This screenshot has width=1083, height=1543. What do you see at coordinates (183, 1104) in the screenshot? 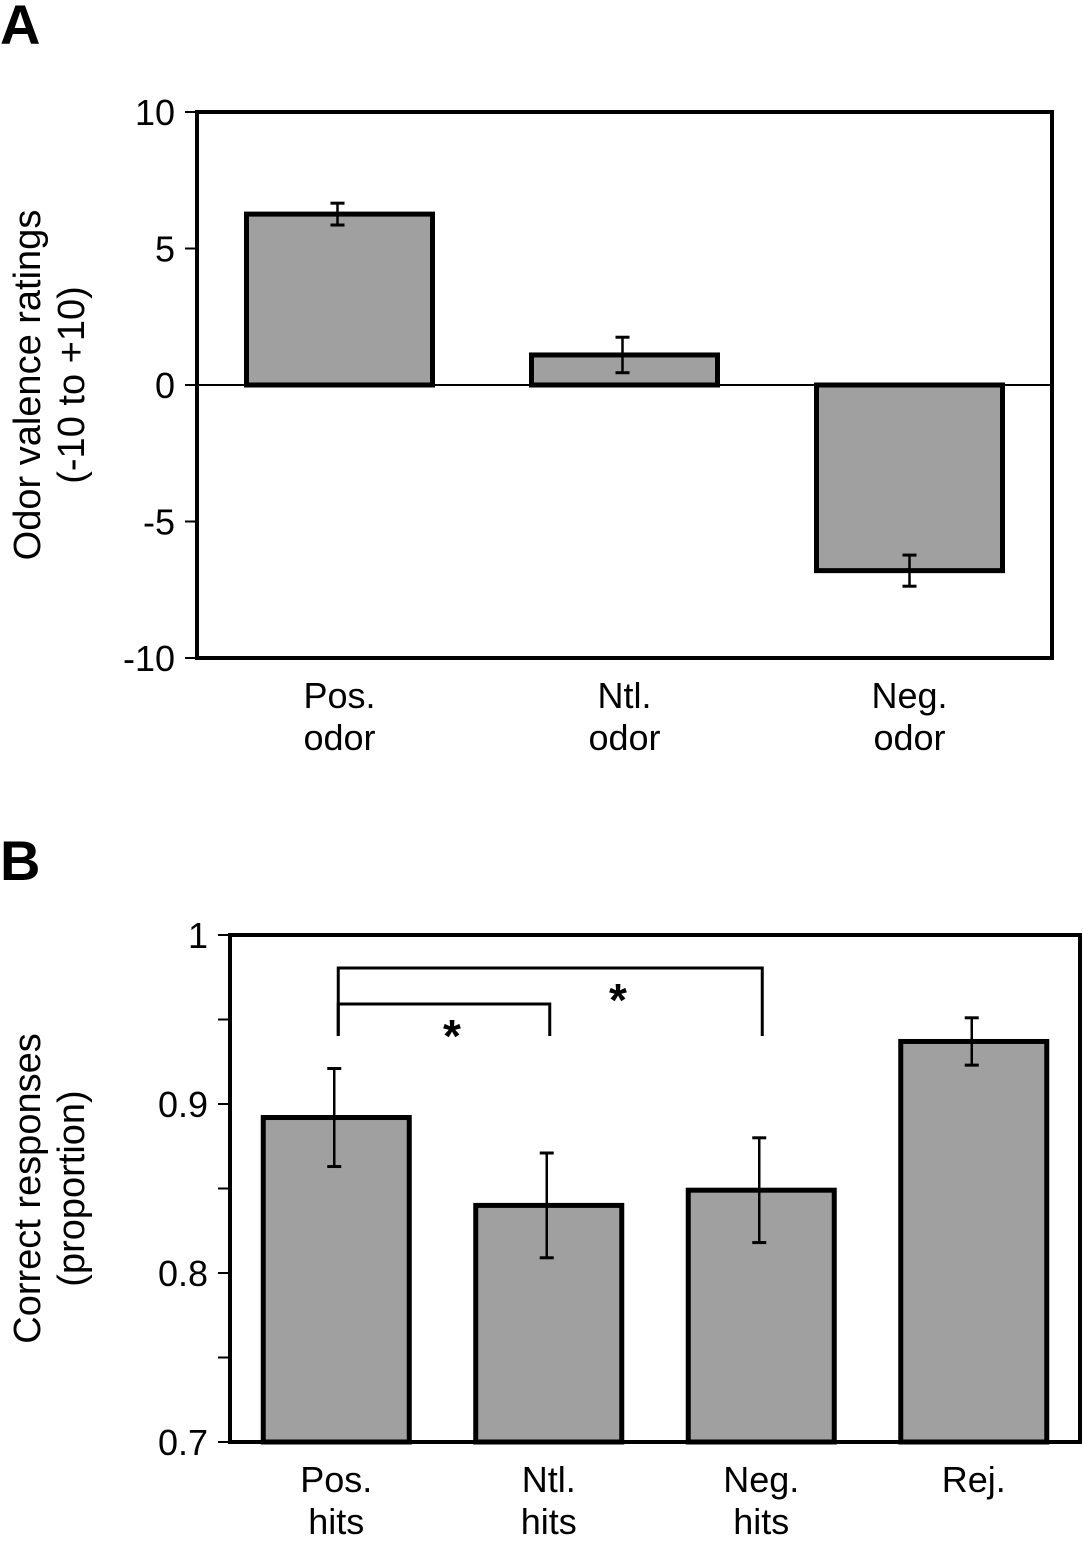
I see `y-tick-label: 0.9` at bounding box center [183, 1104].